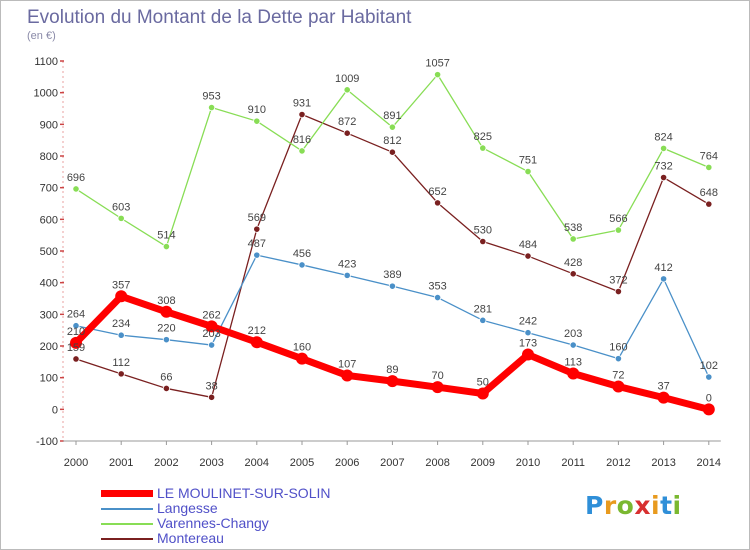  What do you see at coordinates (55, 410) in the screenshot?
I see `y-tick-label: 0` at bounding box center [55, 410].